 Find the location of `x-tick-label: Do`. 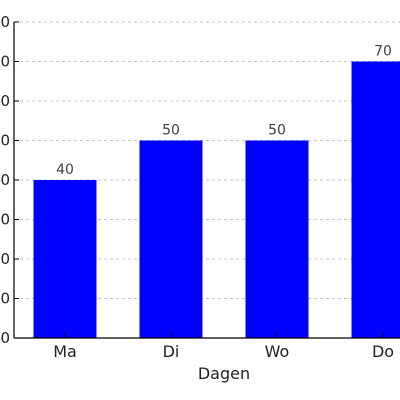

x-tick-label: Do is located at coordinates (383, 351).